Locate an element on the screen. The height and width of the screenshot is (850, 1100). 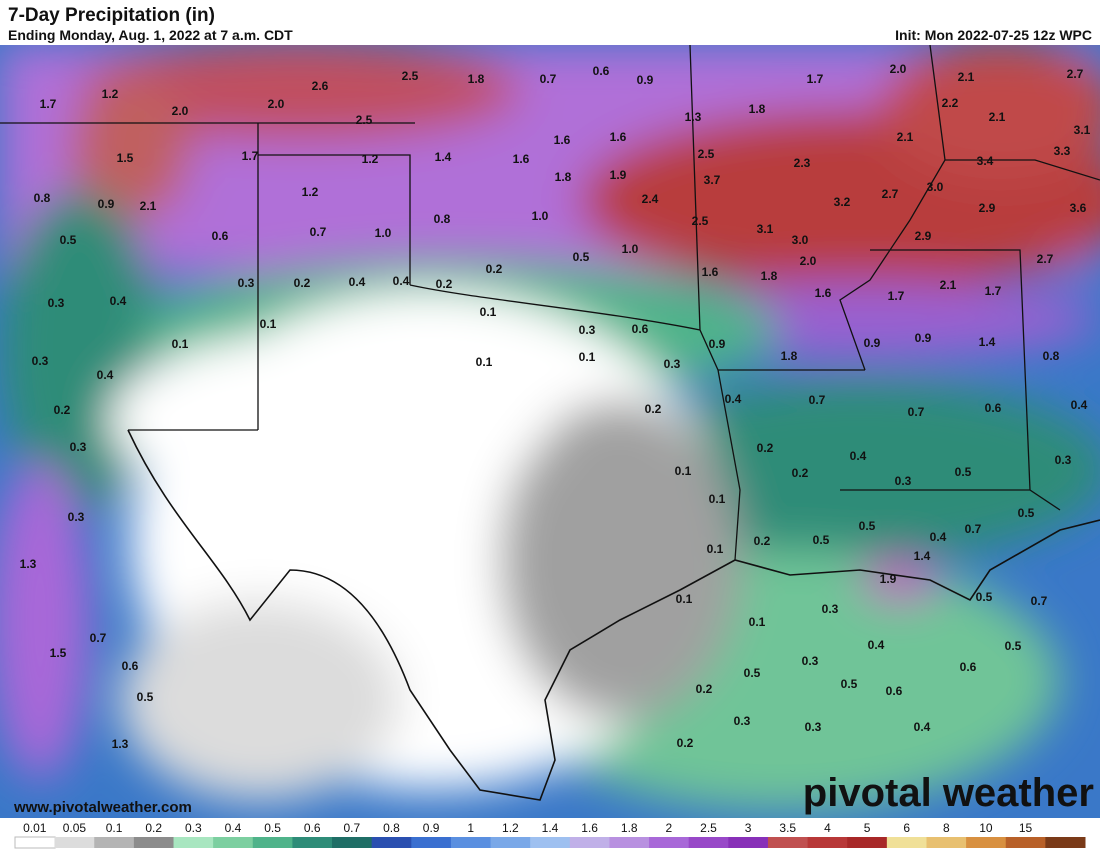
precip-label: 1.6 is located at coordinates (618, 137).